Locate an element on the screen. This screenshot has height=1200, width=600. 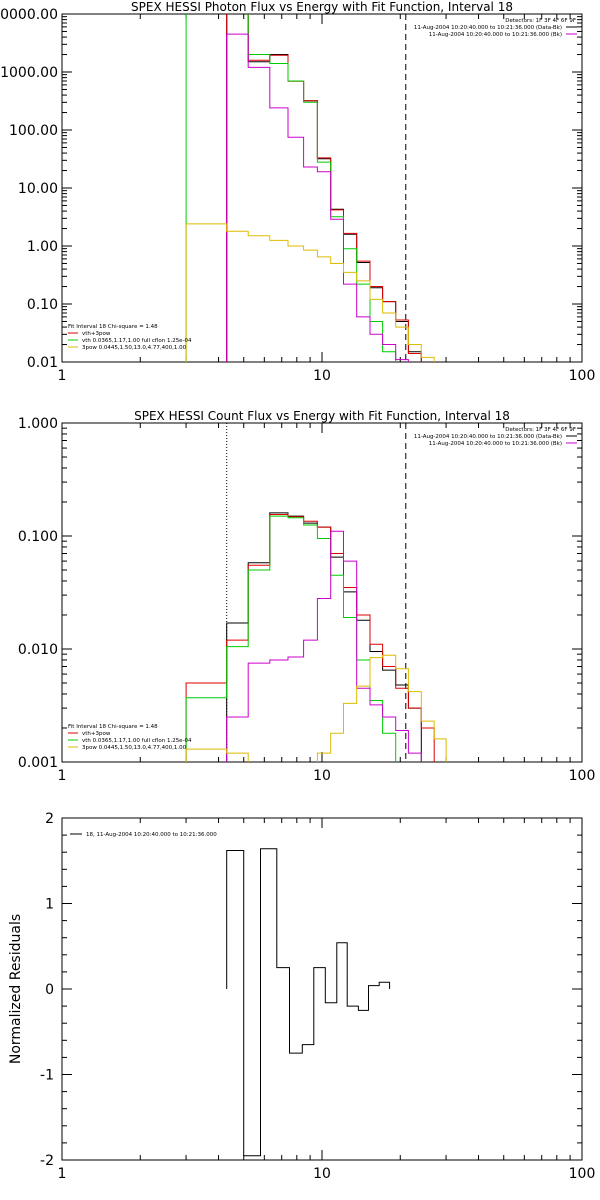
series-18-11-aug-2004-10-20-40-000-to-line is located at coordinates (308, 1002).